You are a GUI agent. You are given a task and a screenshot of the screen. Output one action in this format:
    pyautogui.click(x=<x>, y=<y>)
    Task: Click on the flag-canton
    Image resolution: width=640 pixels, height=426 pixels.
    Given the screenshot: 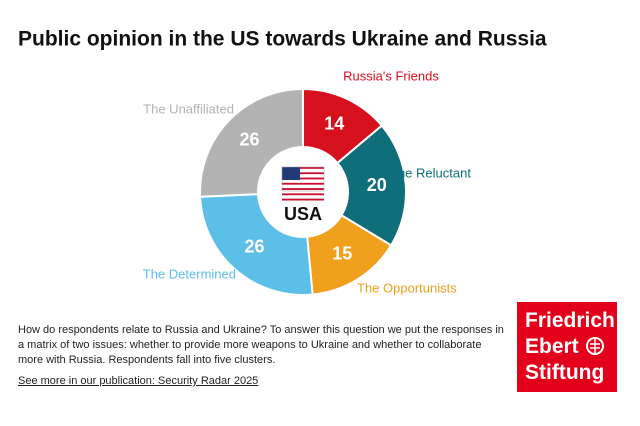 What is the action you would take?
    pyautogui.click(x=291, y=173)
    